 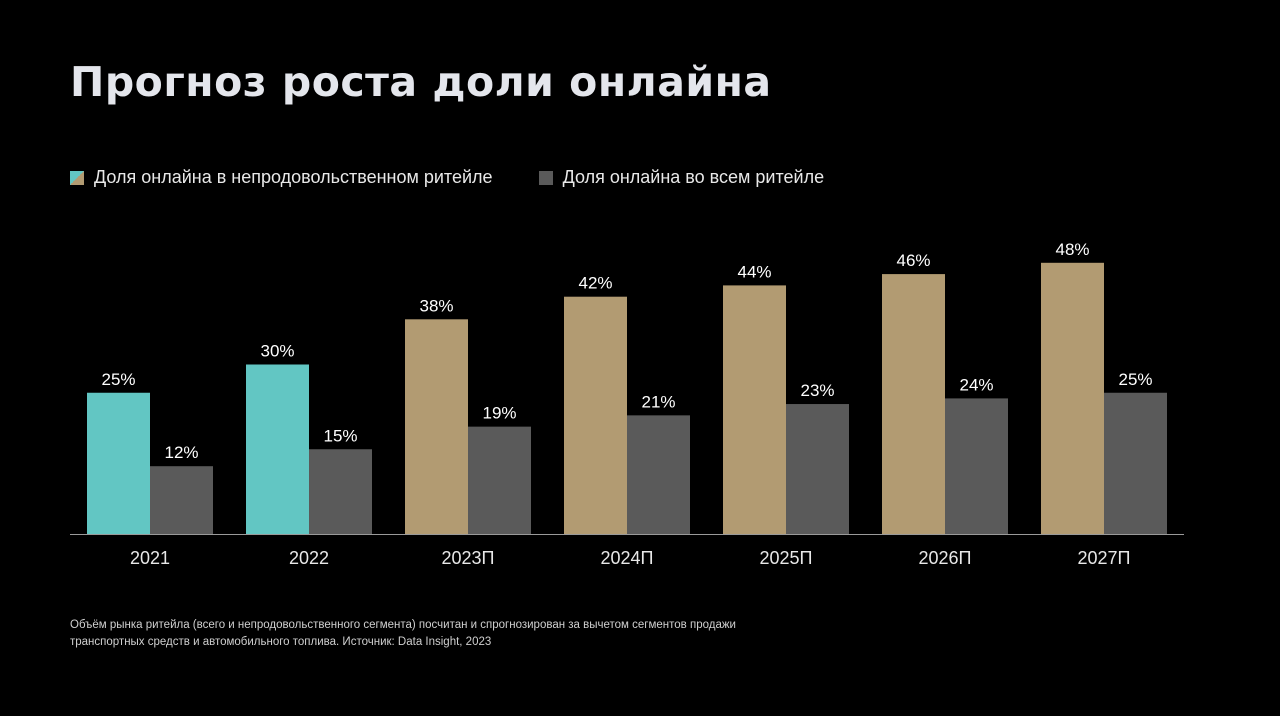 What do you see at coordinates (976, 466) in the screenshot?
I see `bar-total-2026П` at bounding box center [976, 466].